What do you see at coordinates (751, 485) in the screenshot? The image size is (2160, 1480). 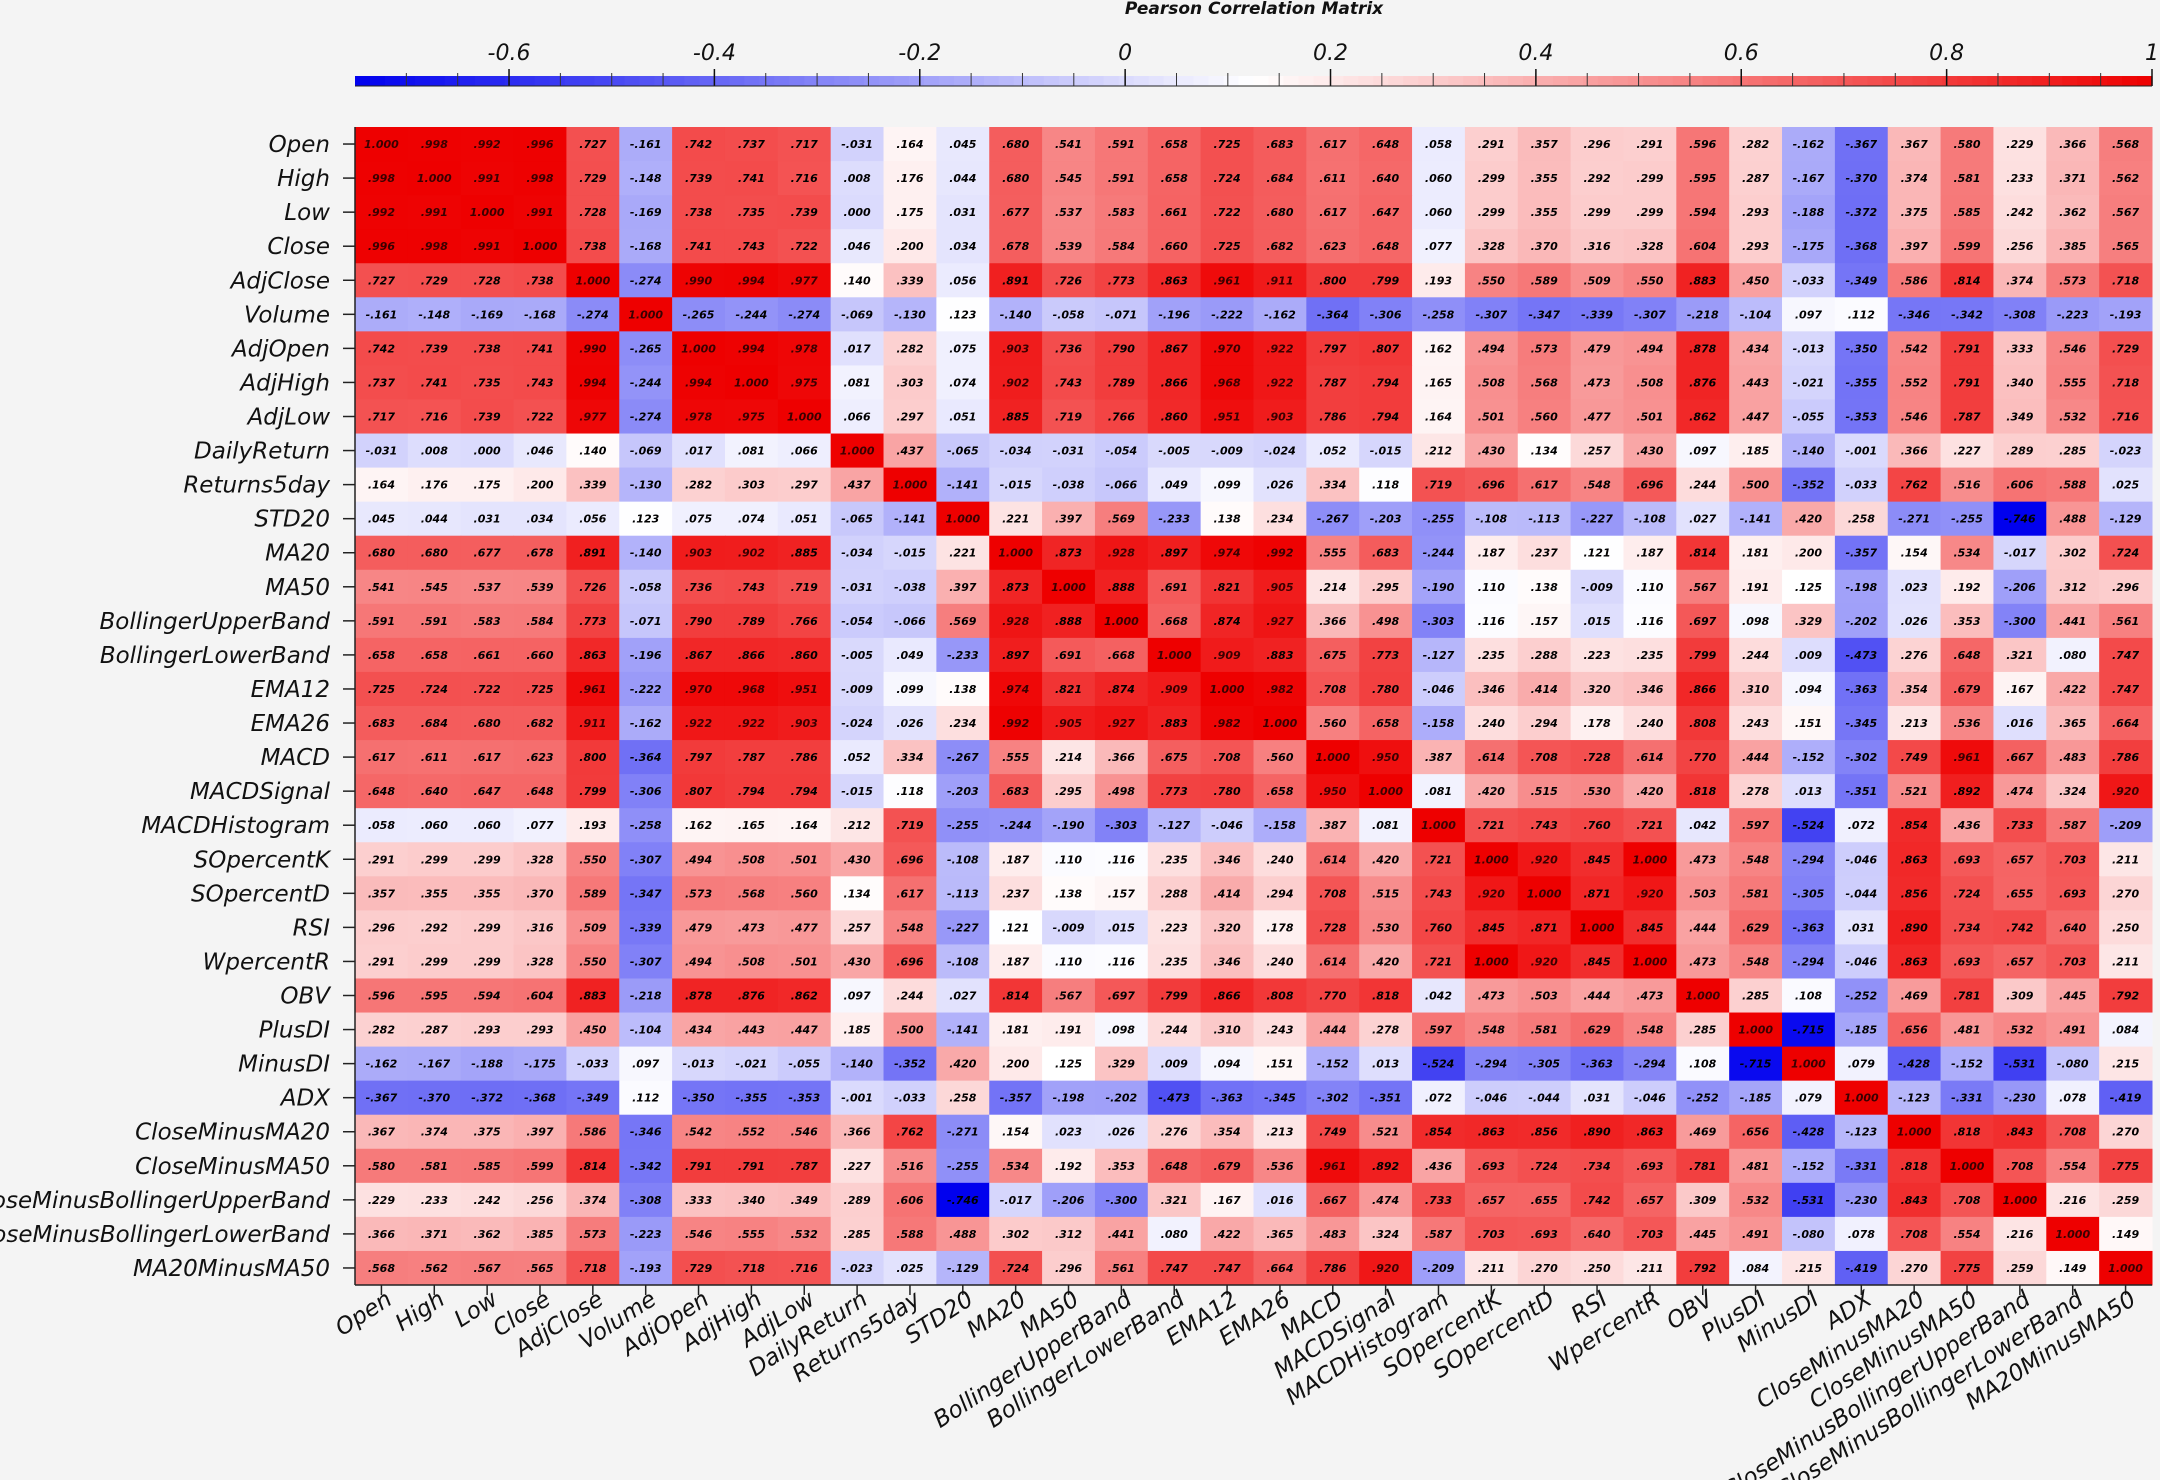 I see `cell-value-label: .303` at bounding box center [751, 485].